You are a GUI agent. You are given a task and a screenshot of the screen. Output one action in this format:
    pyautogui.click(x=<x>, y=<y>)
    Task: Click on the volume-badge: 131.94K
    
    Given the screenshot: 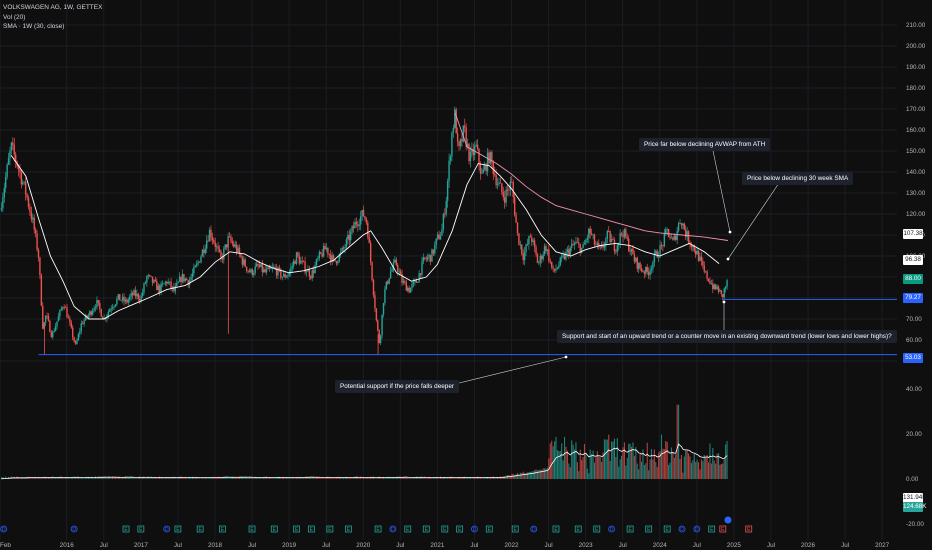 What is the action you would take?
    pyautogui.click(x=915, y=498)
    